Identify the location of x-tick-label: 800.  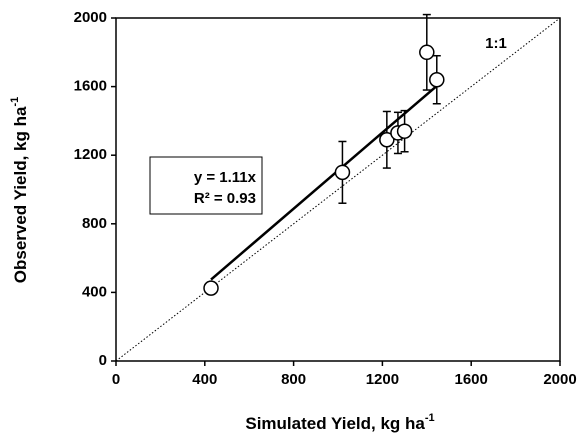
(293, 379).